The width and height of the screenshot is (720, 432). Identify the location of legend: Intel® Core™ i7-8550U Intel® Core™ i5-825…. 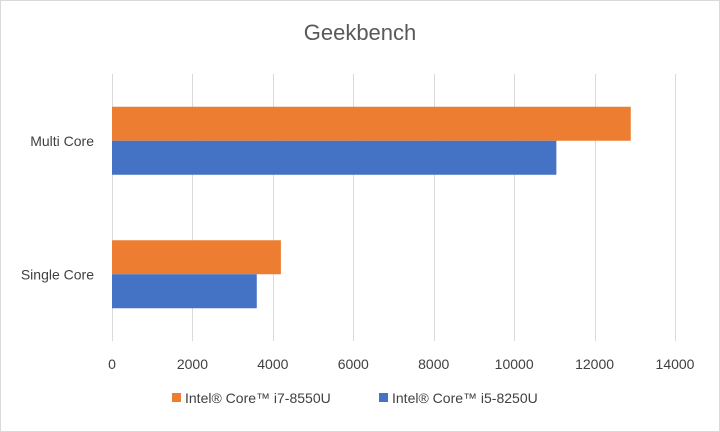
(355, 398).